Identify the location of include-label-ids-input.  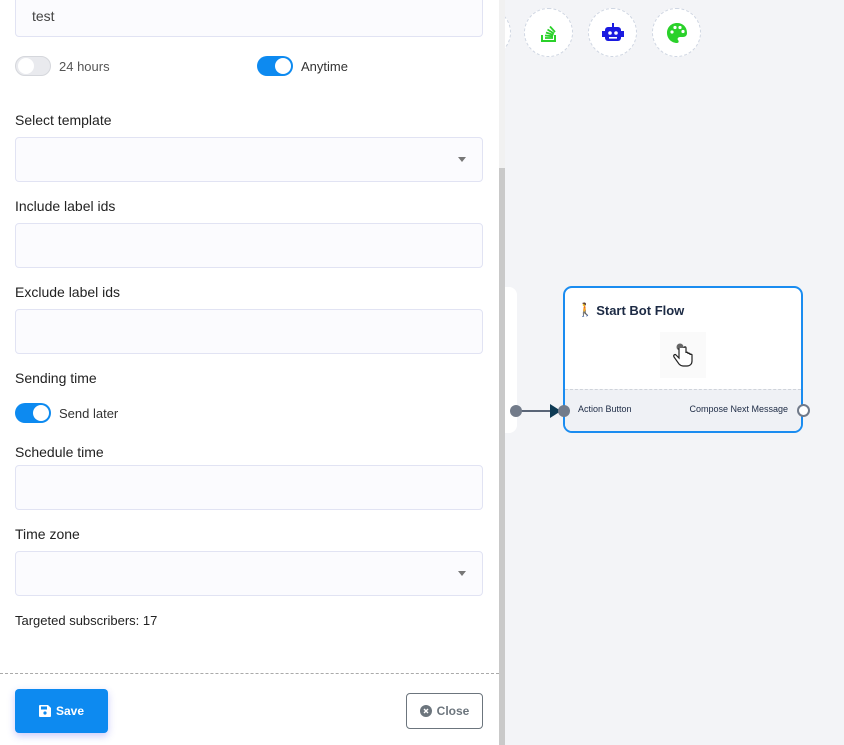
(249, 245).